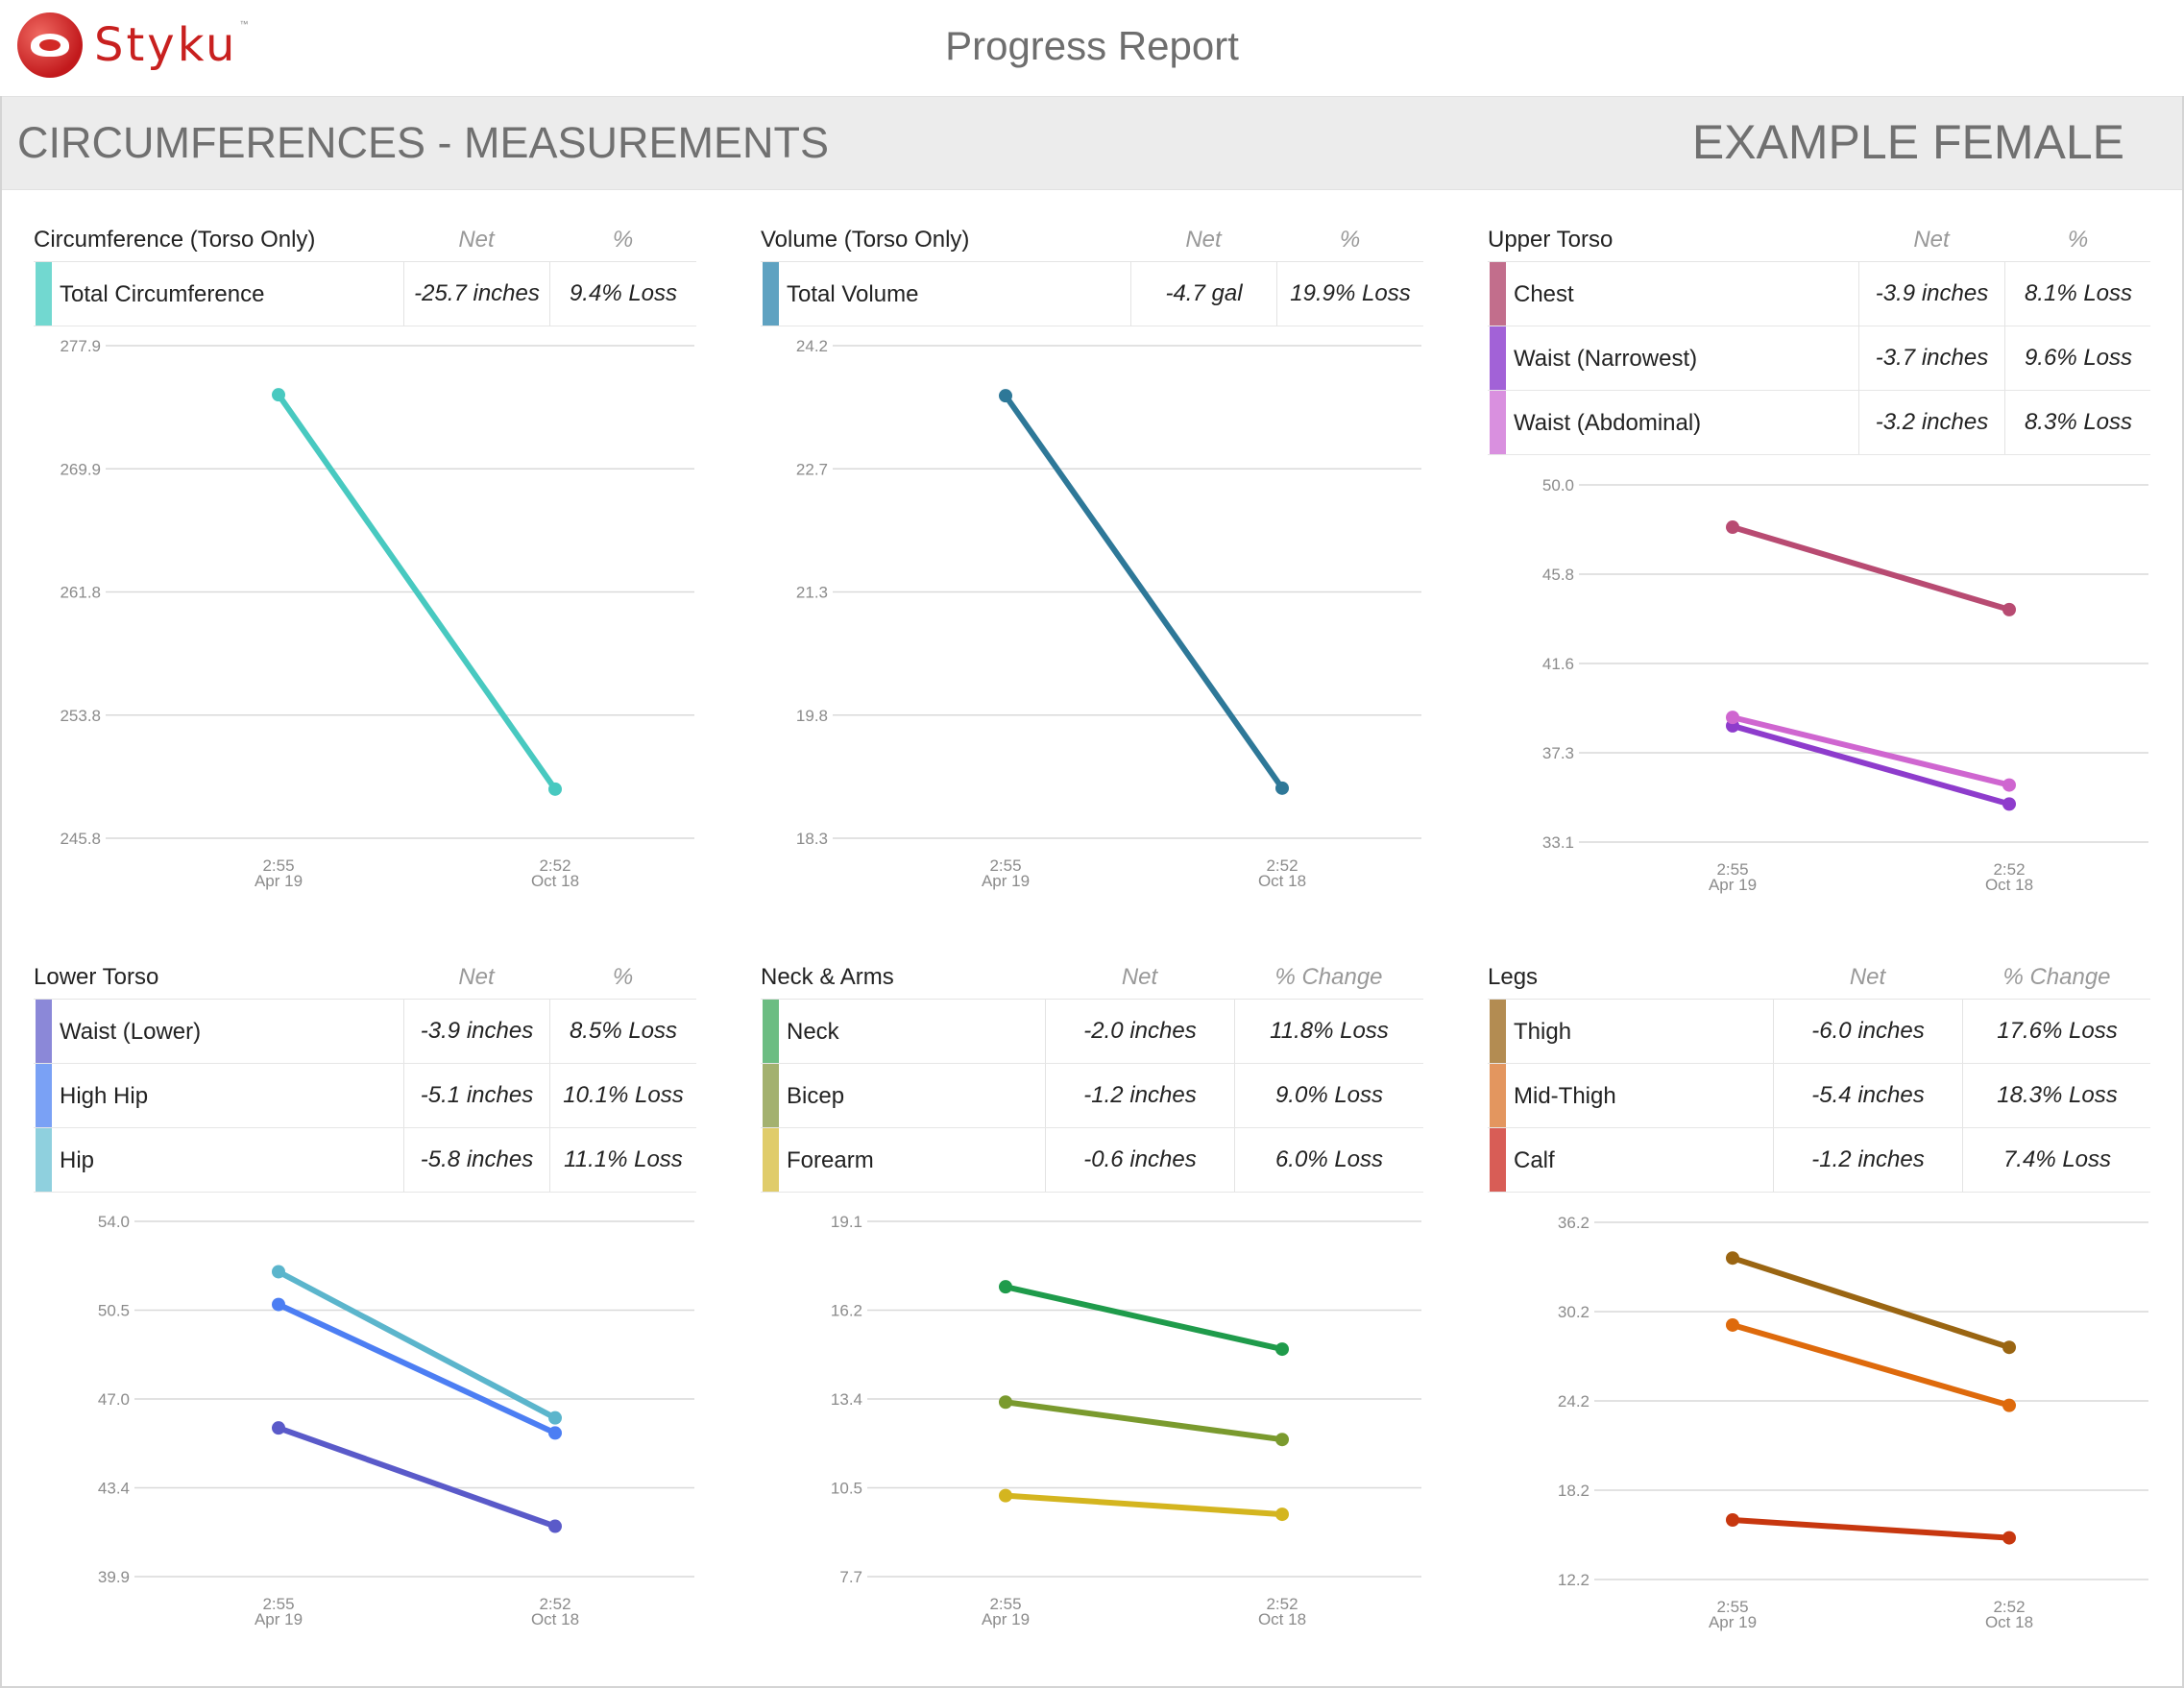 The image size is (2184, 1688). I want to click on y-tick-label: 12.2, so click(1573, 1580).